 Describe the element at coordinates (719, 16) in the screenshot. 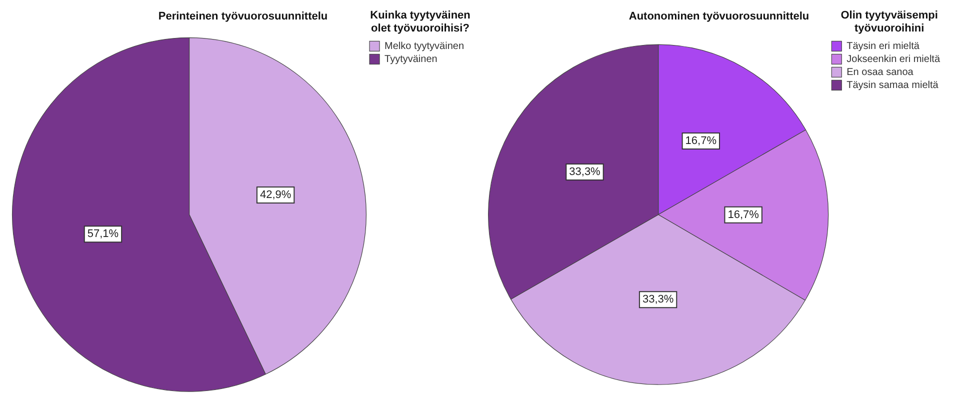

I see `chart-title: Autonominen työvuorosuunnittelu` at that location.